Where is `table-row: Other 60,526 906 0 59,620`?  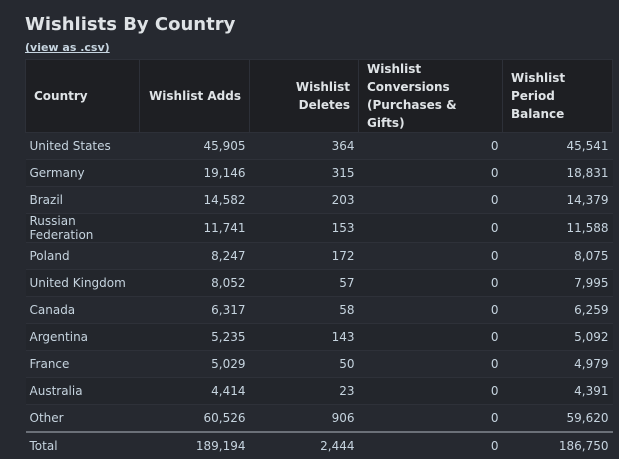 table-row: Other 60,526 906 0 59,620 is located at coordinates (319, 418).